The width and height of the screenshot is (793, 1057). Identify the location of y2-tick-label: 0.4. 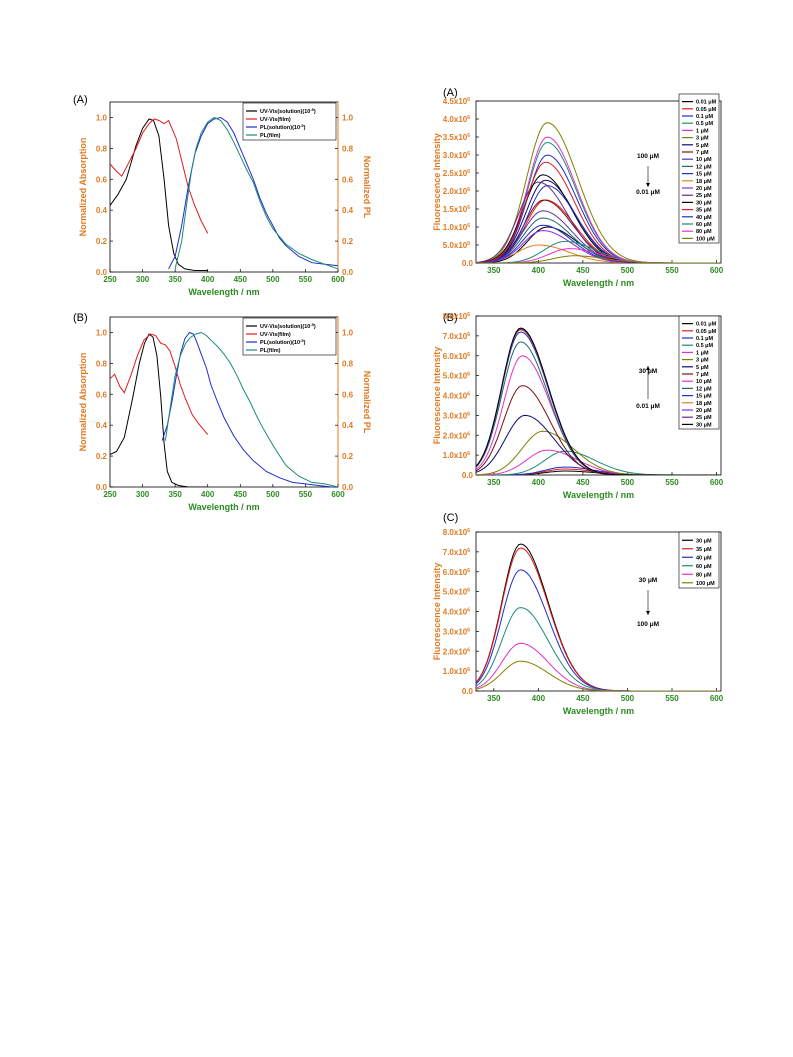
(348, 425).